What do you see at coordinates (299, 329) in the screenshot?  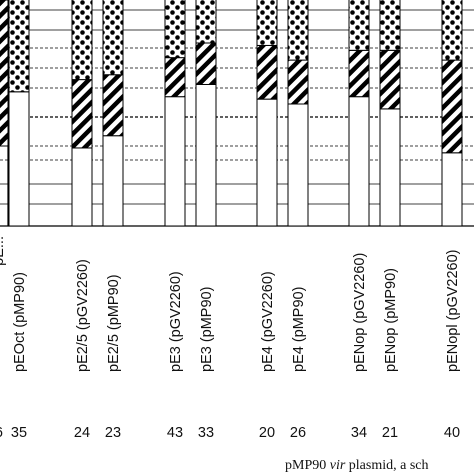 I see `category-label: pE4 (pMP90)` at bounding box center [299, 329].